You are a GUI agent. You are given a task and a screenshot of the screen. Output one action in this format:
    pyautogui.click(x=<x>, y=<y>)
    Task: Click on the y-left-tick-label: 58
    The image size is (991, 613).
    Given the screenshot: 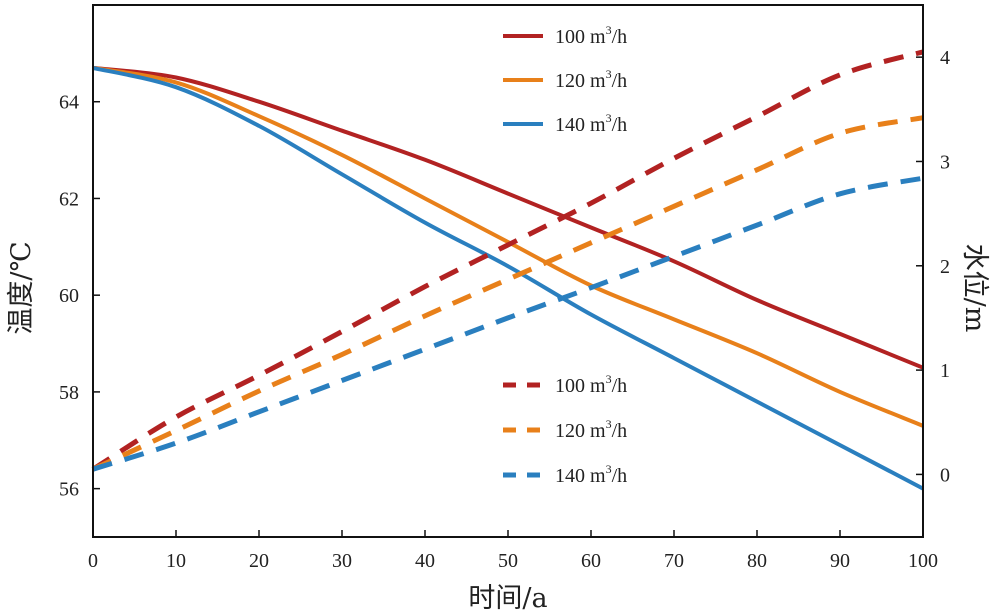 What is the action you would take?
    pyautogui.click(x=69, y=393)
    